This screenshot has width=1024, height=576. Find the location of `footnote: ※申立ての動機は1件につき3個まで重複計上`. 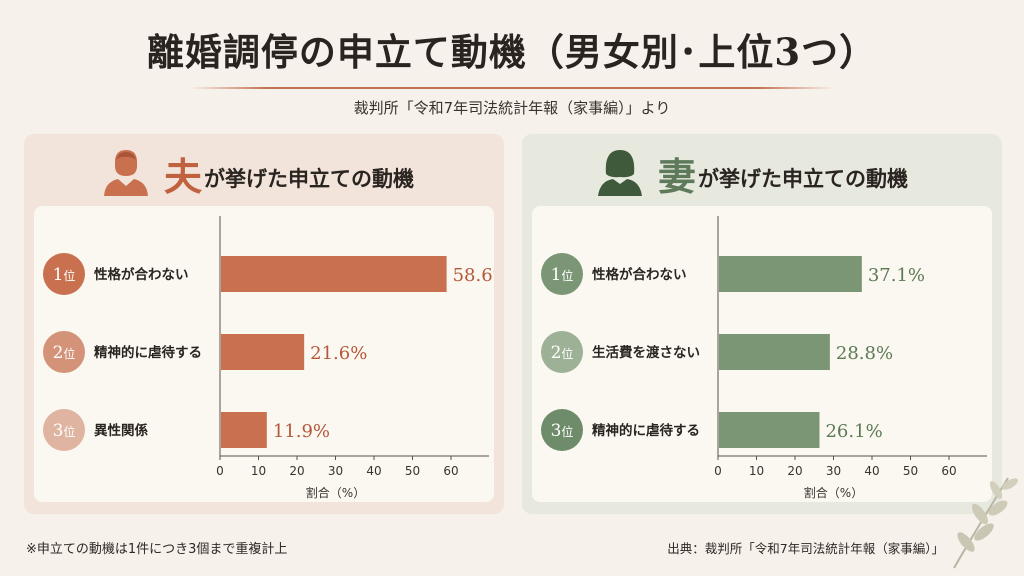

footnote: ※申立ての動機は1件につき3個まで重複計上 is located at coordinates (157, 549).